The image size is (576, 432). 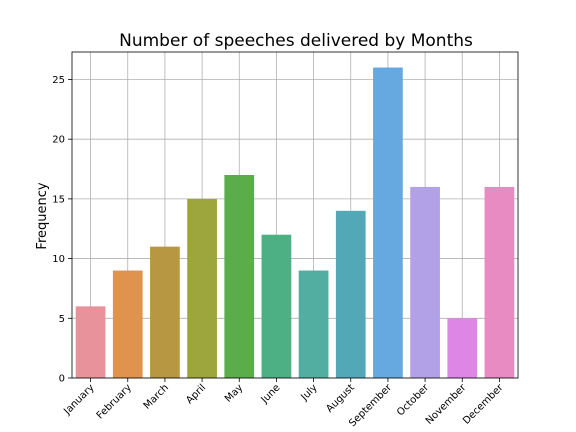 I want to click on x-tick-label: December, so click(x=483, y=404).